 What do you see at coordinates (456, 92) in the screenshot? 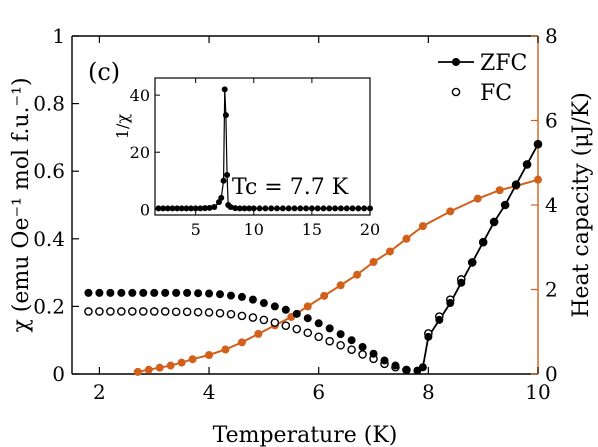
I see `legend-fc-marker` at bounding box center [456, 92].